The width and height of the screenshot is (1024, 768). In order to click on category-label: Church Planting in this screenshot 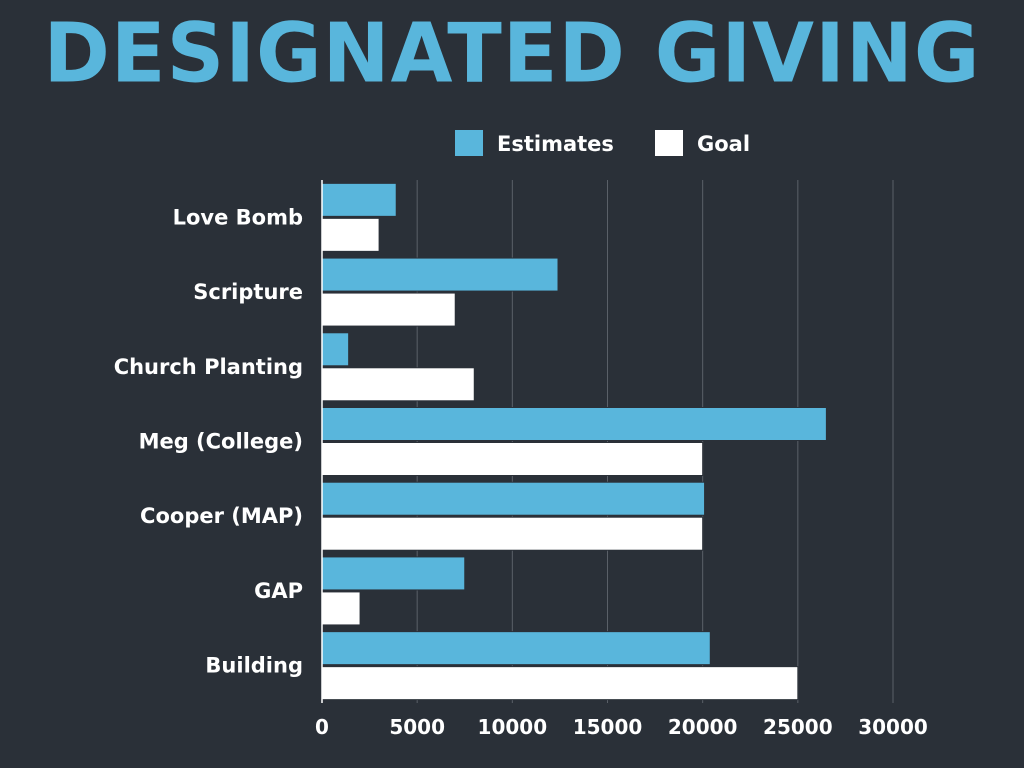, I will do `click(208, 367)`.